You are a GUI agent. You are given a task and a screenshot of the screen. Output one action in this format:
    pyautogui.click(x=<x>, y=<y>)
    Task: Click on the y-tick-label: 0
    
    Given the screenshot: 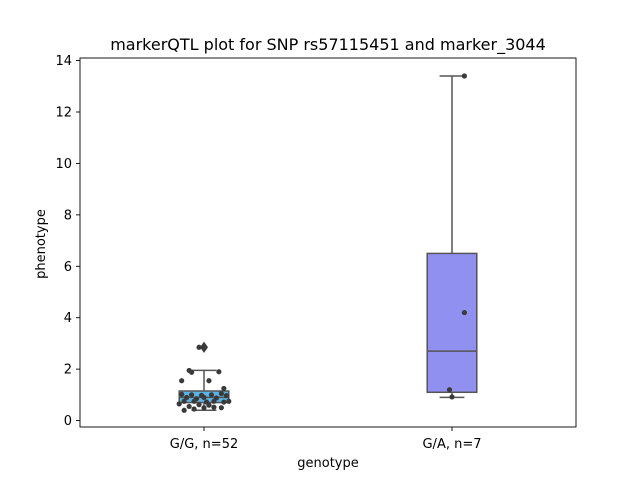 What is the action you would take?
    pyautogui.click(x=68, y=421)
    